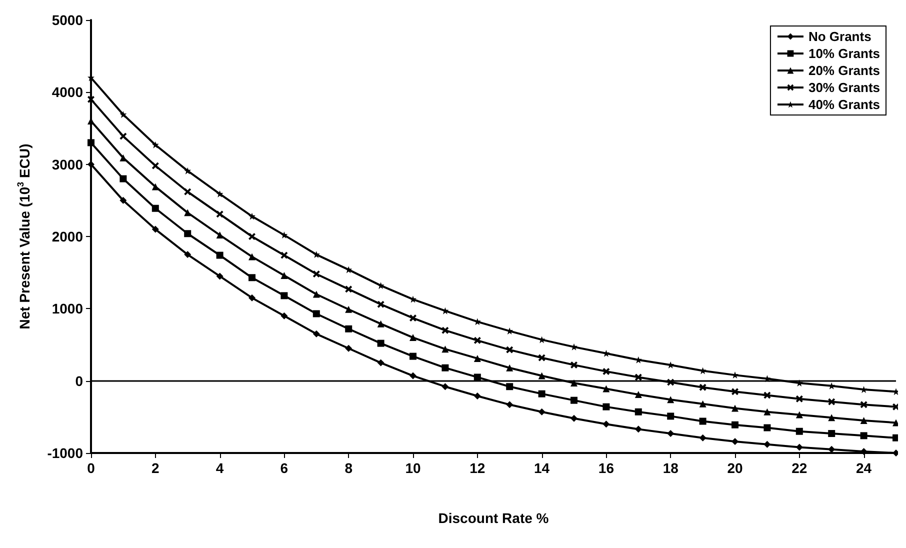 This screenshot has width=906, height=548. Describe the element at coordinates (542, 468) in the screenshot. I see `x-tick-label: 14` at that location.